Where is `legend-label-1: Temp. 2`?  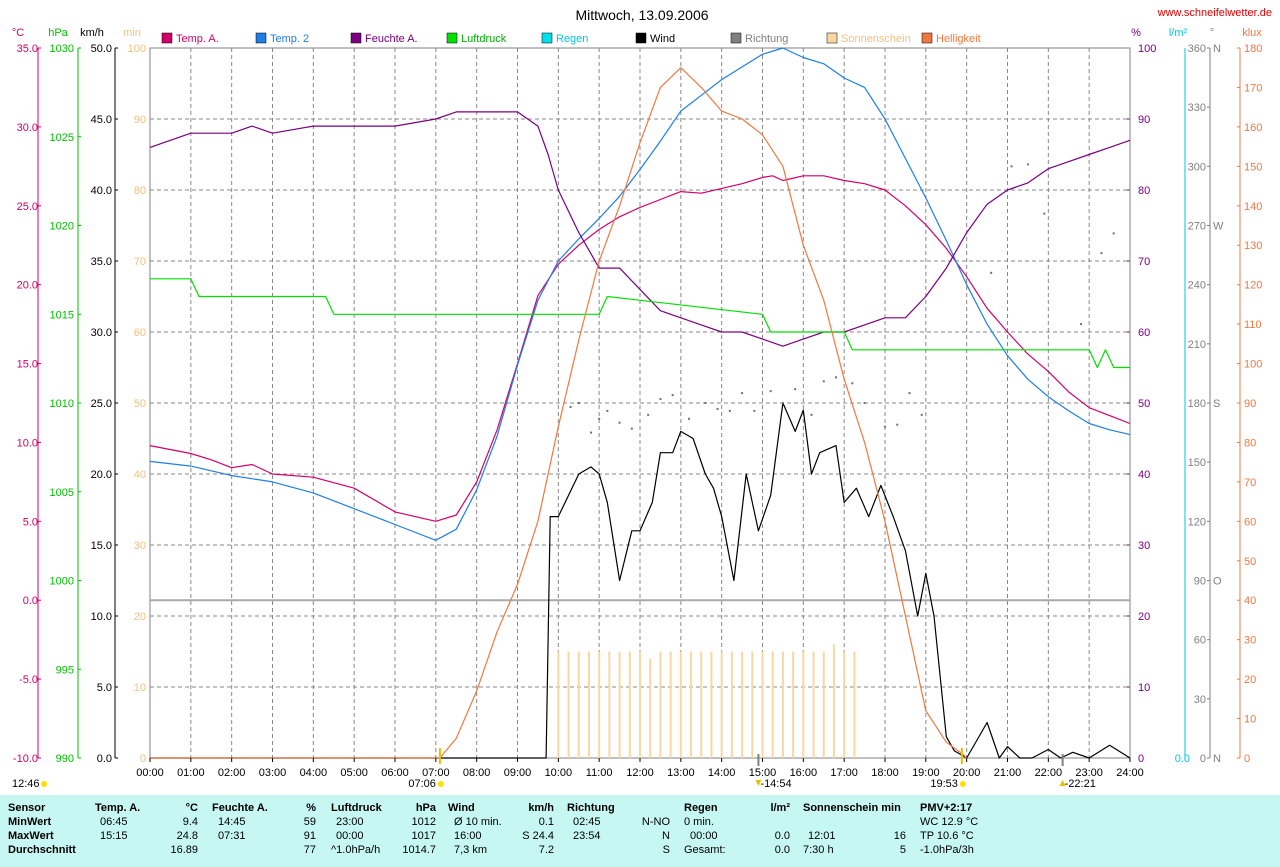 legend-label-1: Temp. 2 is located at coordinates (289, 39).